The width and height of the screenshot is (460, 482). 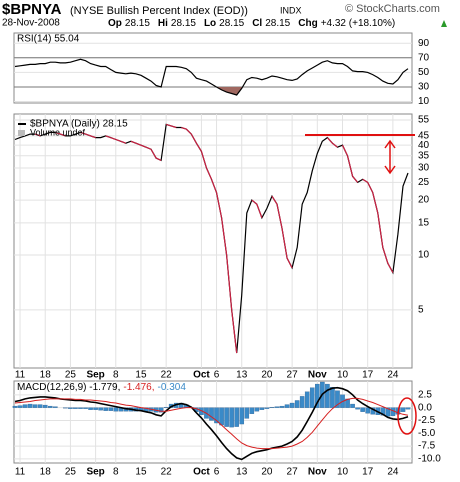 I want to click on panel-title: RSI(14) 55.04, so click(x=48, y=39).